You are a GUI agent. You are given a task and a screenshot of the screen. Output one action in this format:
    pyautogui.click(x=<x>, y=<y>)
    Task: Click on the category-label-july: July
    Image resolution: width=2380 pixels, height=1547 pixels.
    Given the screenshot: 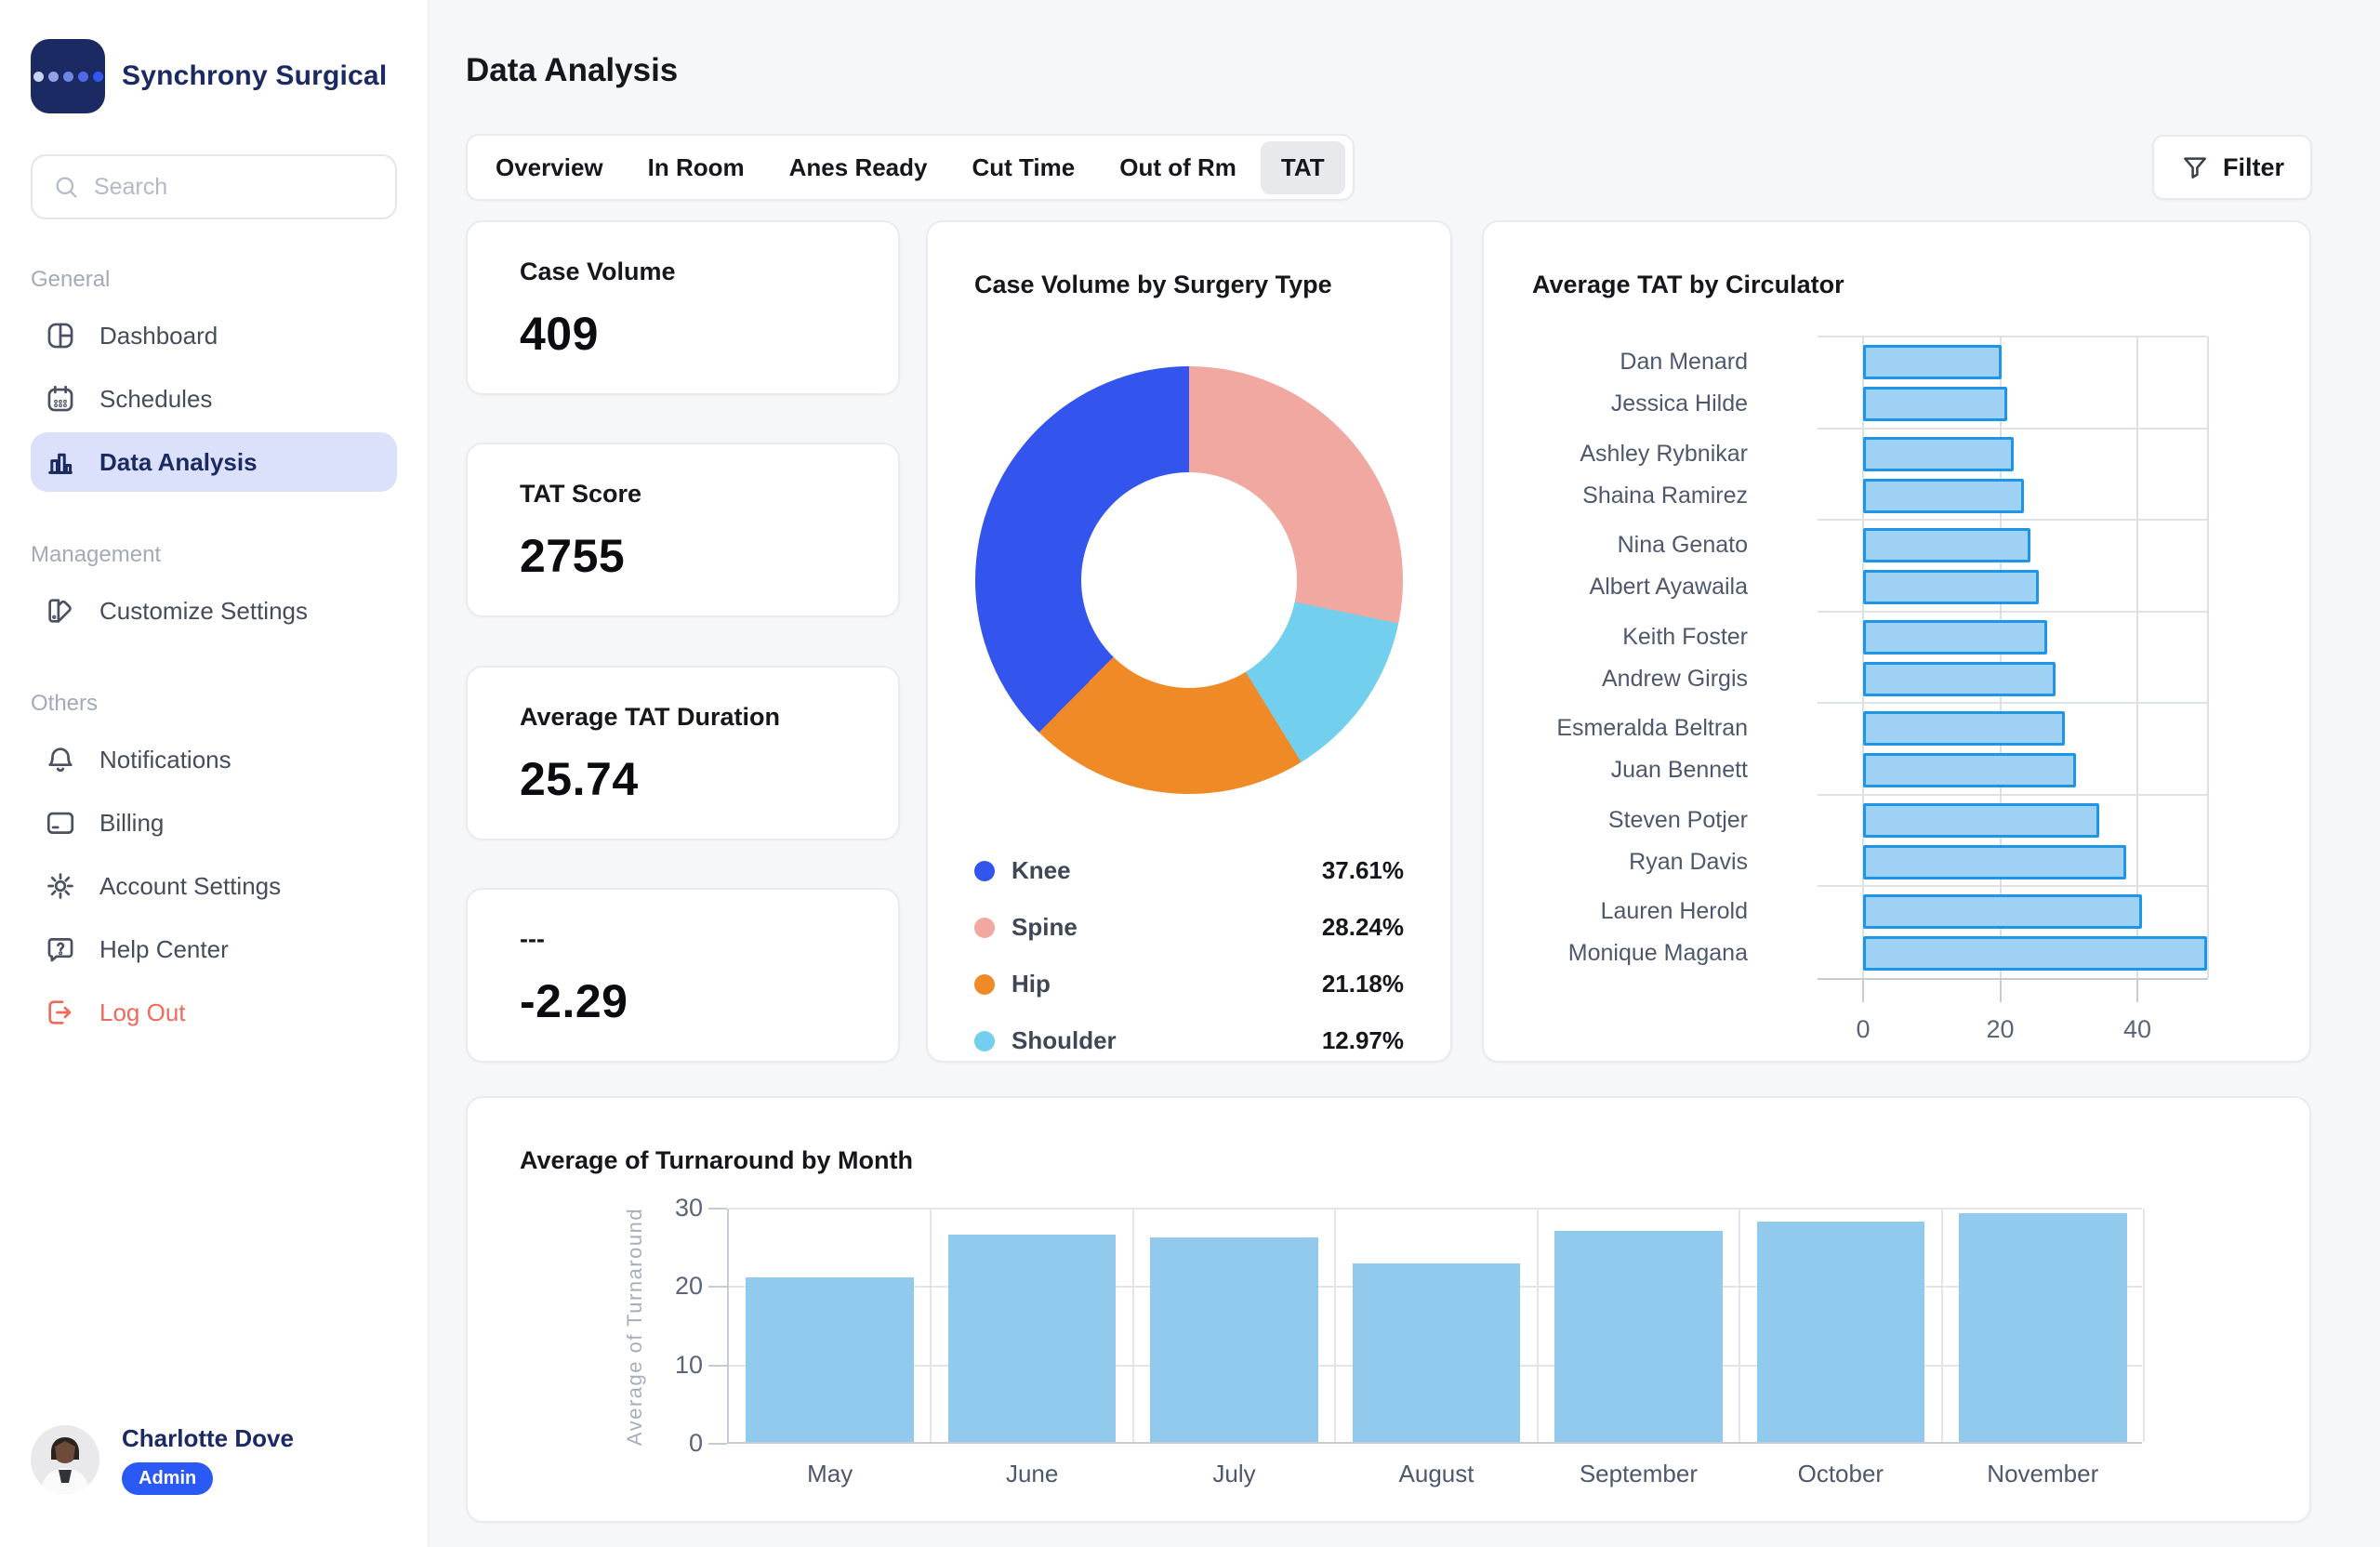 What is the action you would take?
    pyautogui.click(x=1234, y=1474)
    